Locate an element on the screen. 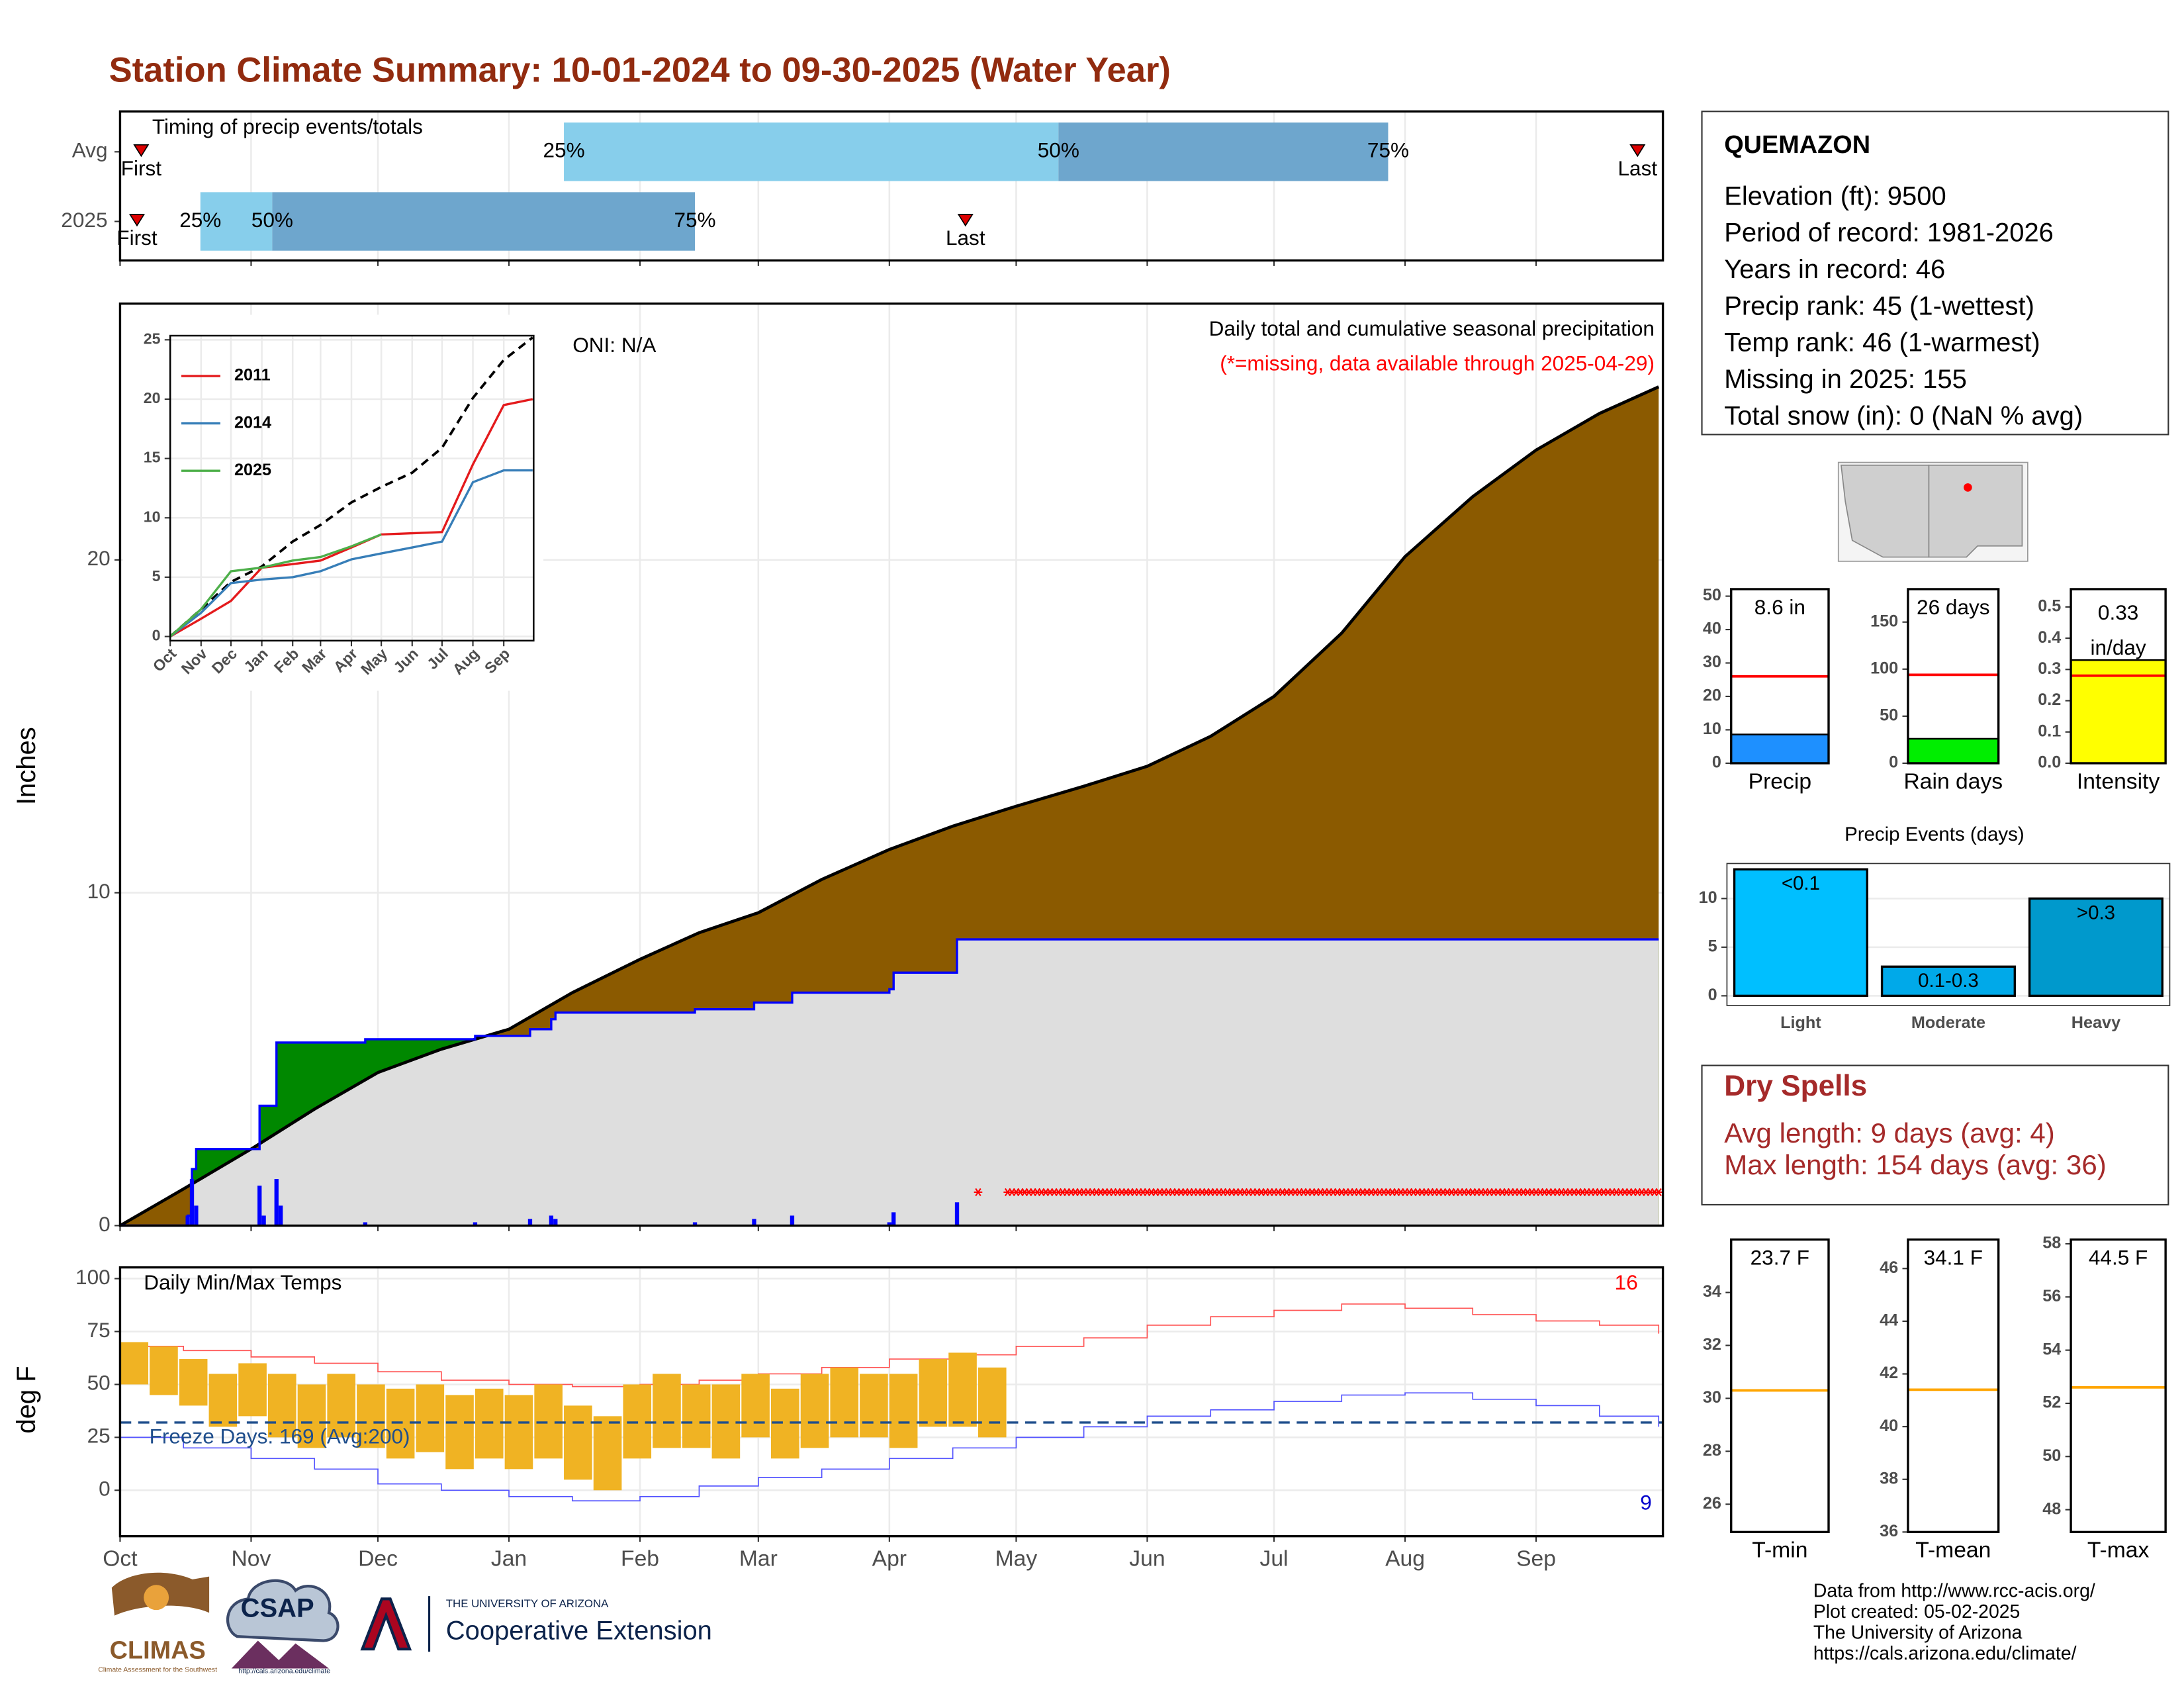  y-tick-label: 42 is located at coordinates (1889, 1373).